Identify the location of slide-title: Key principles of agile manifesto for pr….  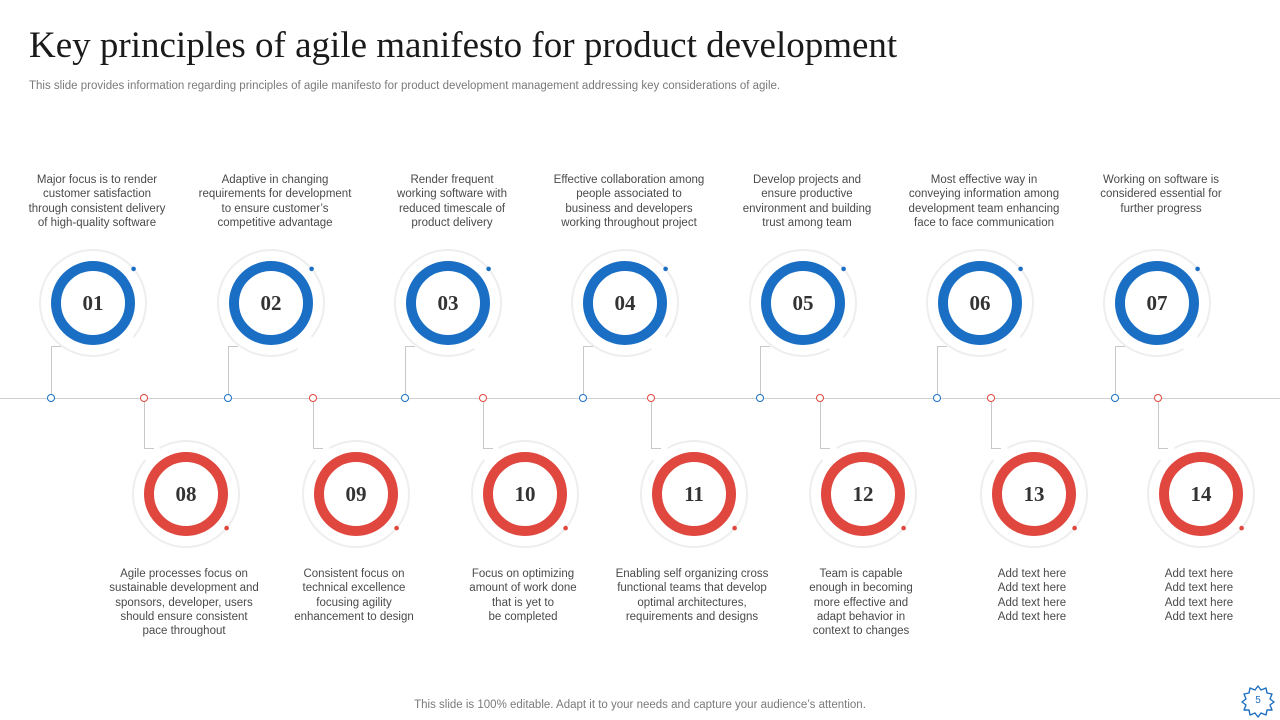
(463, 45).